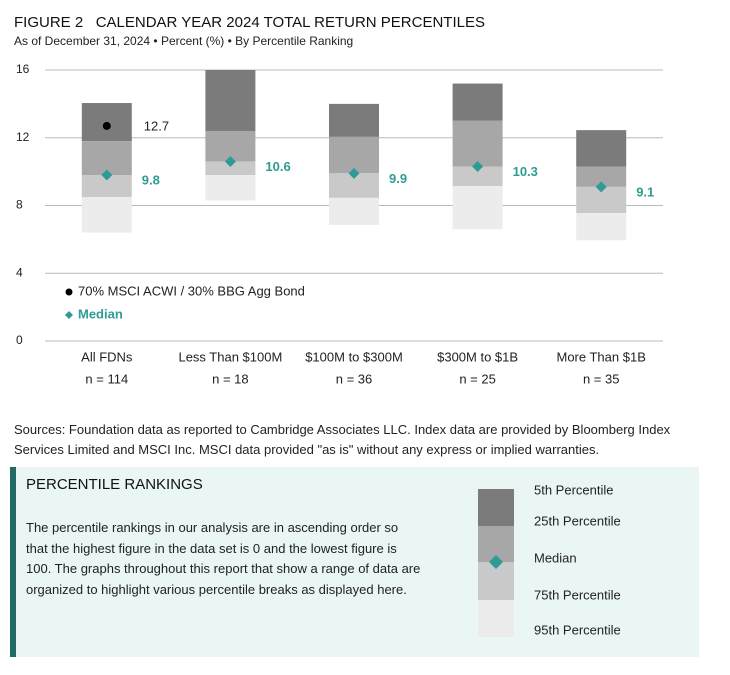 The image size is (730, 675). What do you see at coordinates (398, 178) in the screenshot?
I see `median-label: 9.9` at bounding box center [398, 178].